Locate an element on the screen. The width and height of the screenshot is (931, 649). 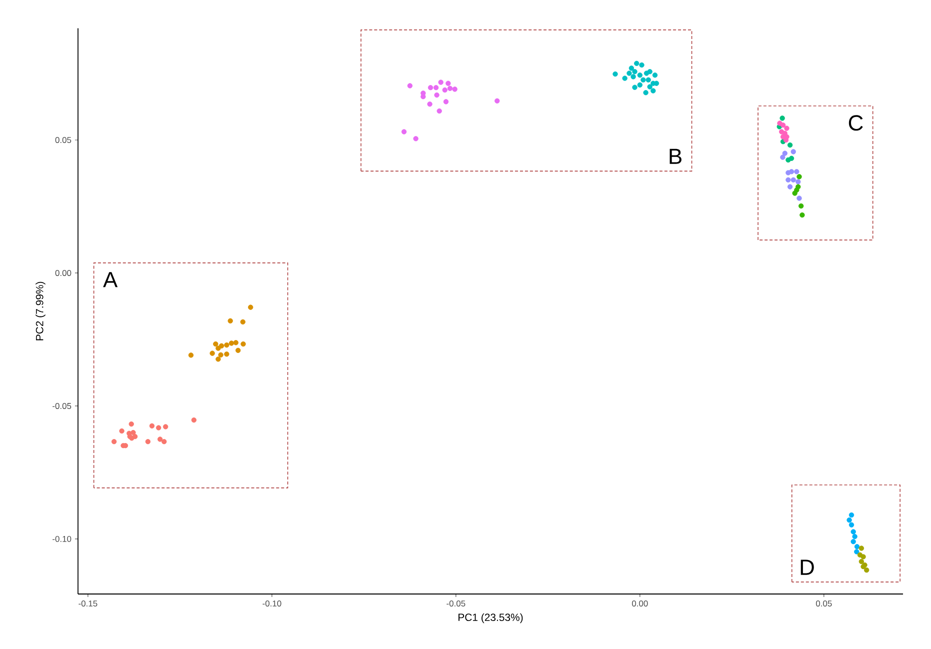
annotation: B is located at coordinates (676, 156).